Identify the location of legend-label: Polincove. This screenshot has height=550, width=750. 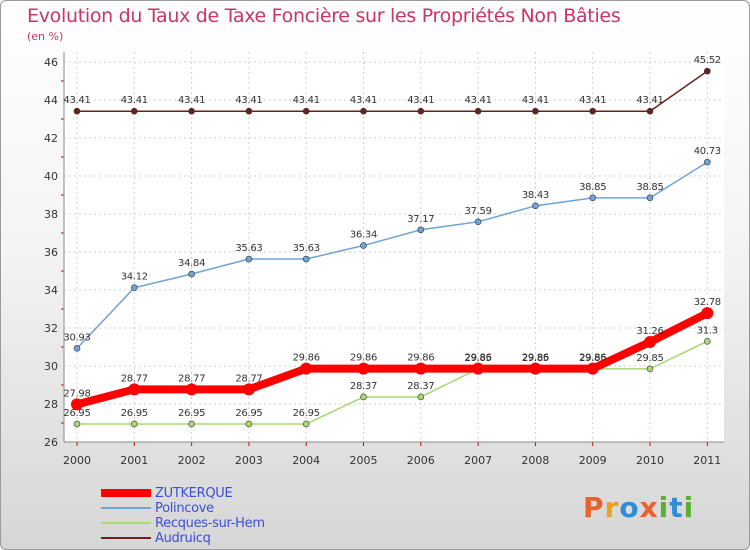
(184, 508).